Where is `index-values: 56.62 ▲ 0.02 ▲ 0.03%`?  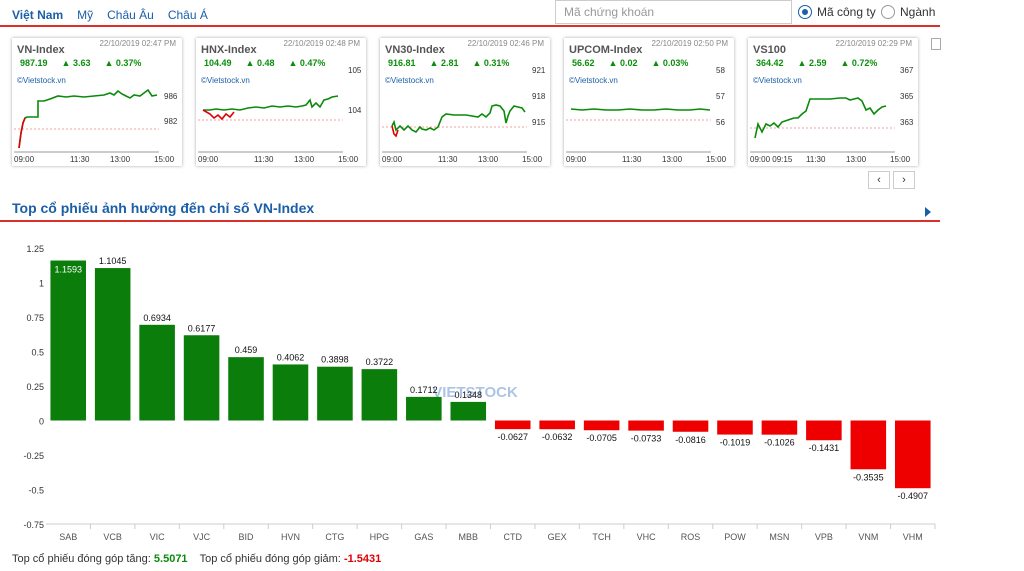
index-values: 56.62 ▲ 0.02 ▲ 0.03% is located at coordinates (637, 63).